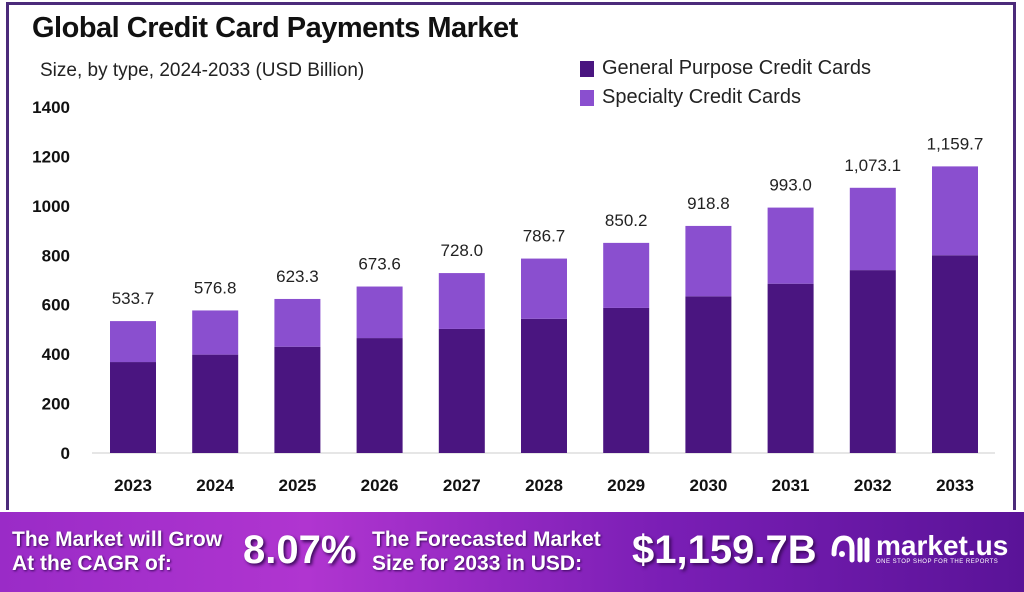  What do you see at coordinates (790, 185) in the screenshot?
I see `data-label: 993.0` at bounding box center [790, 185].